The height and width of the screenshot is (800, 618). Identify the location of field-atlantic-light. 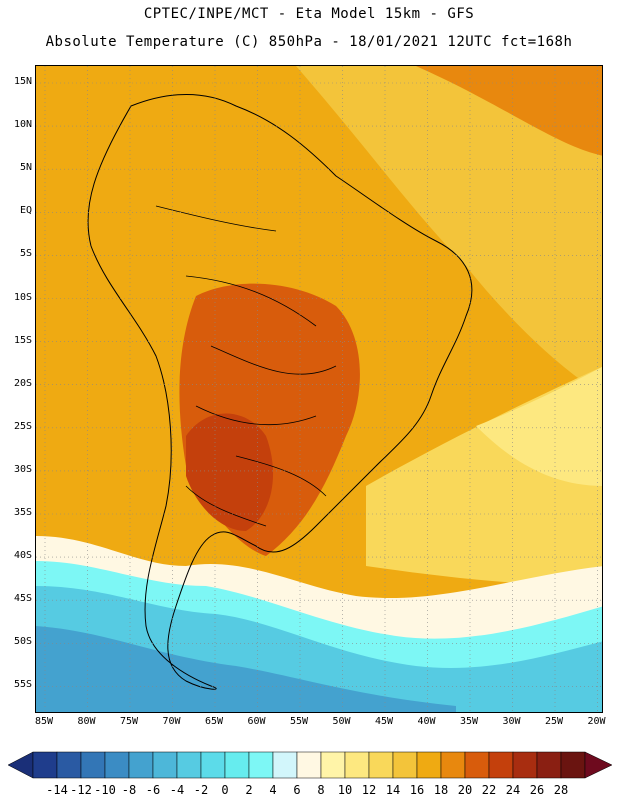
(539, 426).